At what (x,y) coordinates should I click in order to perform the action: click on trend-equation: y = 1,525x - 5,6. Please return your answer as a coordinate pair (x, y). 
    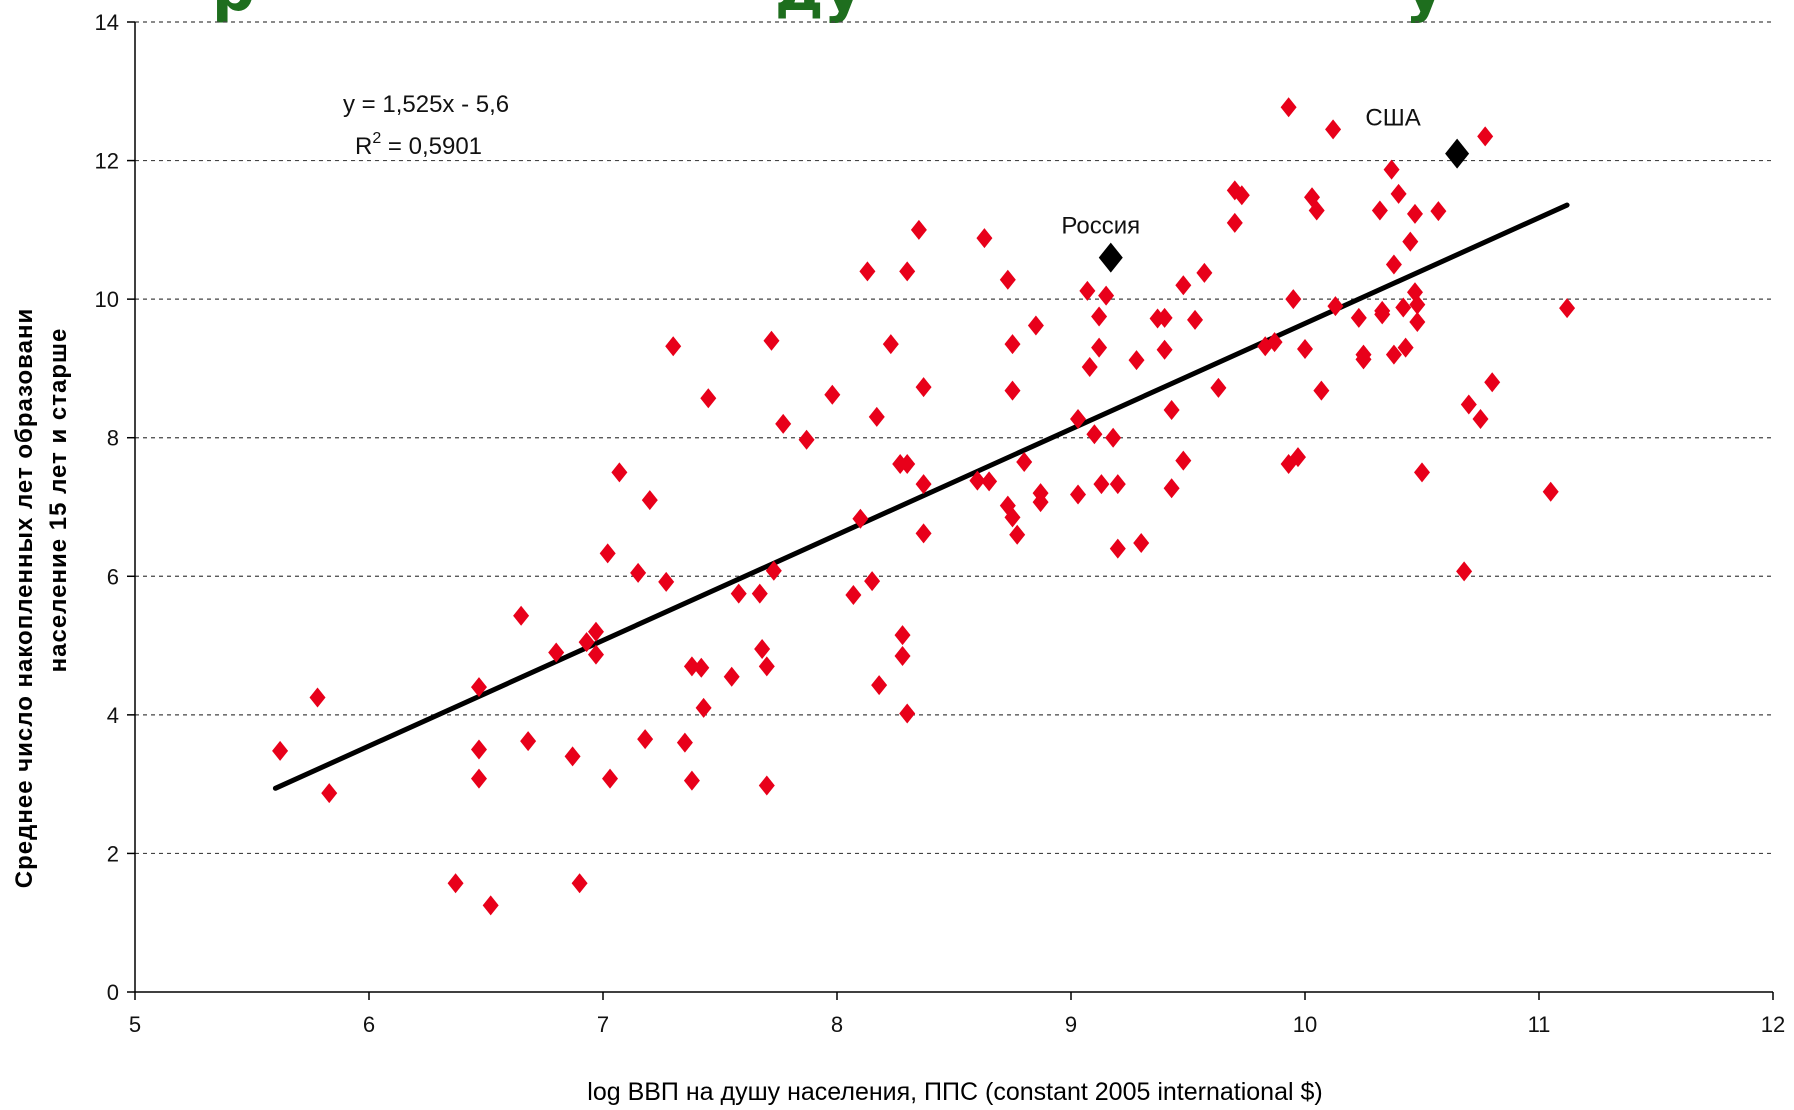
    Looking at the image, I should click on (426, 104).